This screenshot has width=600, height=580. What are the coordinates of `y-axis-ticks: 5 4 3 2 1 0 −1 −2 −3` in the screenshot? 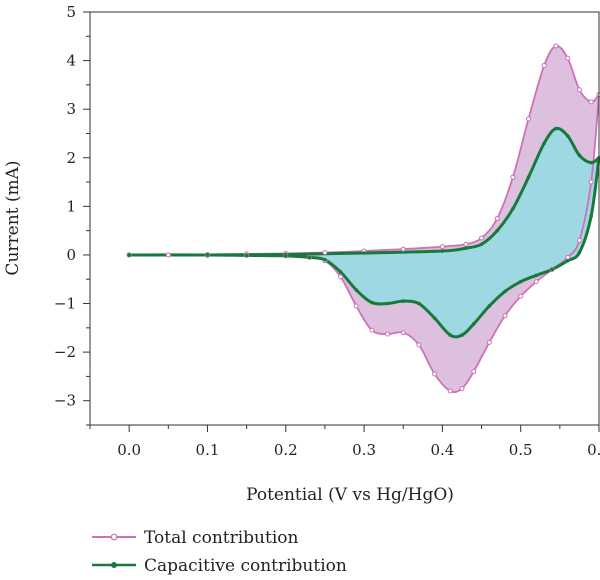 It's located at (72, 214).